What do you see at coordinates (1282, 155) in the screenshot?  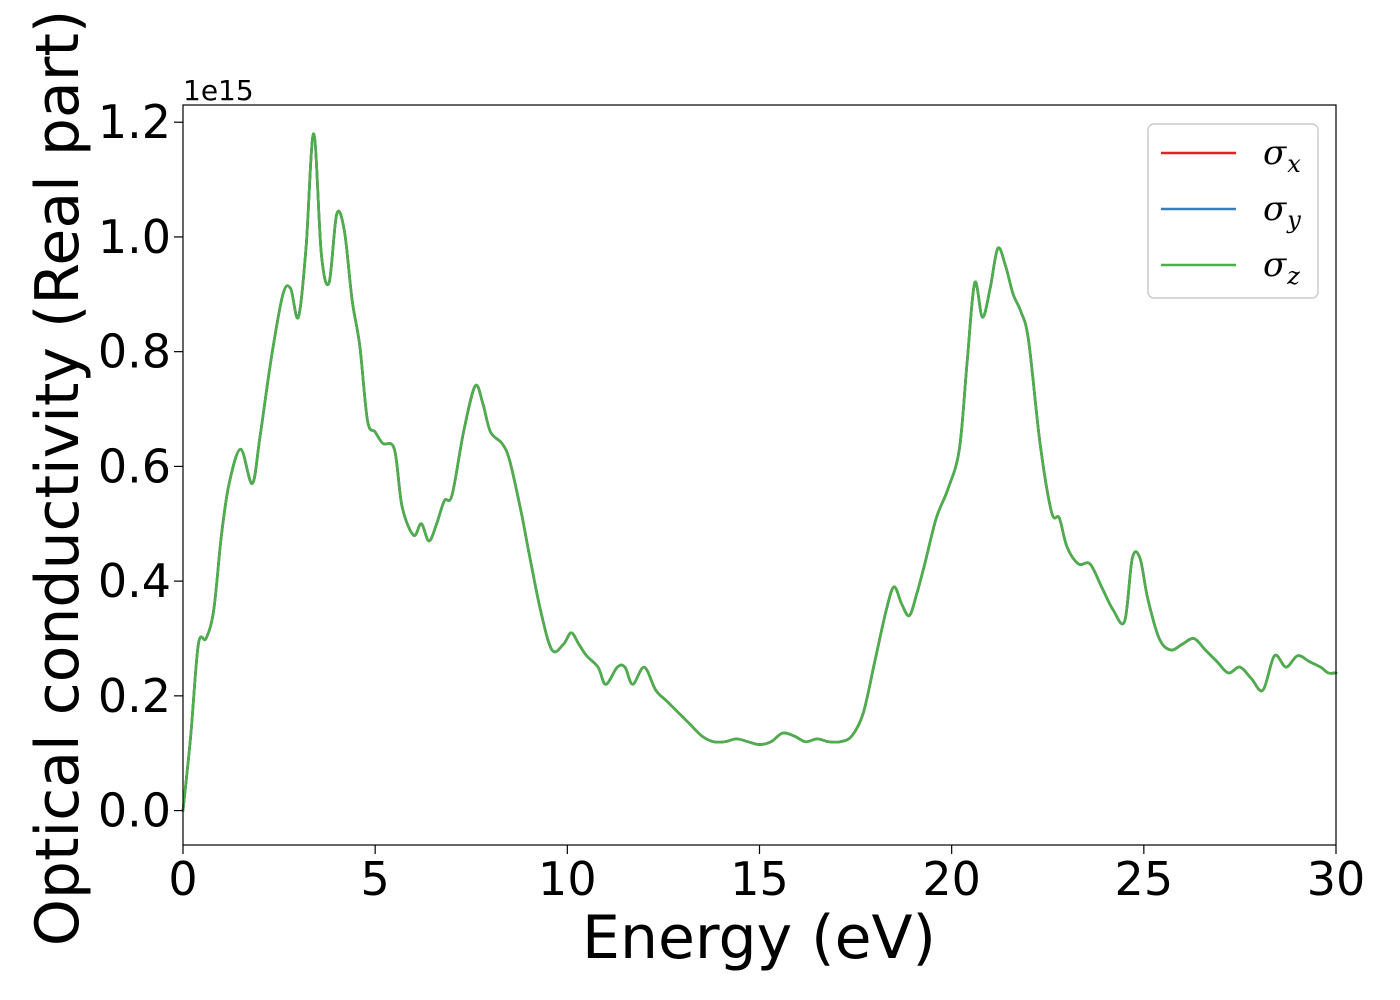 I see `legend-label: σx` at bounding box center [1282, 155].